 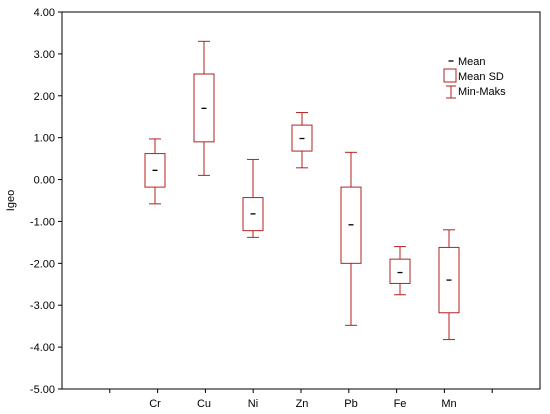 What do you see at coordinates (472, 62) in the screenshot?
I see `legend-label-mean: Mean` at bounding box center [472, 62].